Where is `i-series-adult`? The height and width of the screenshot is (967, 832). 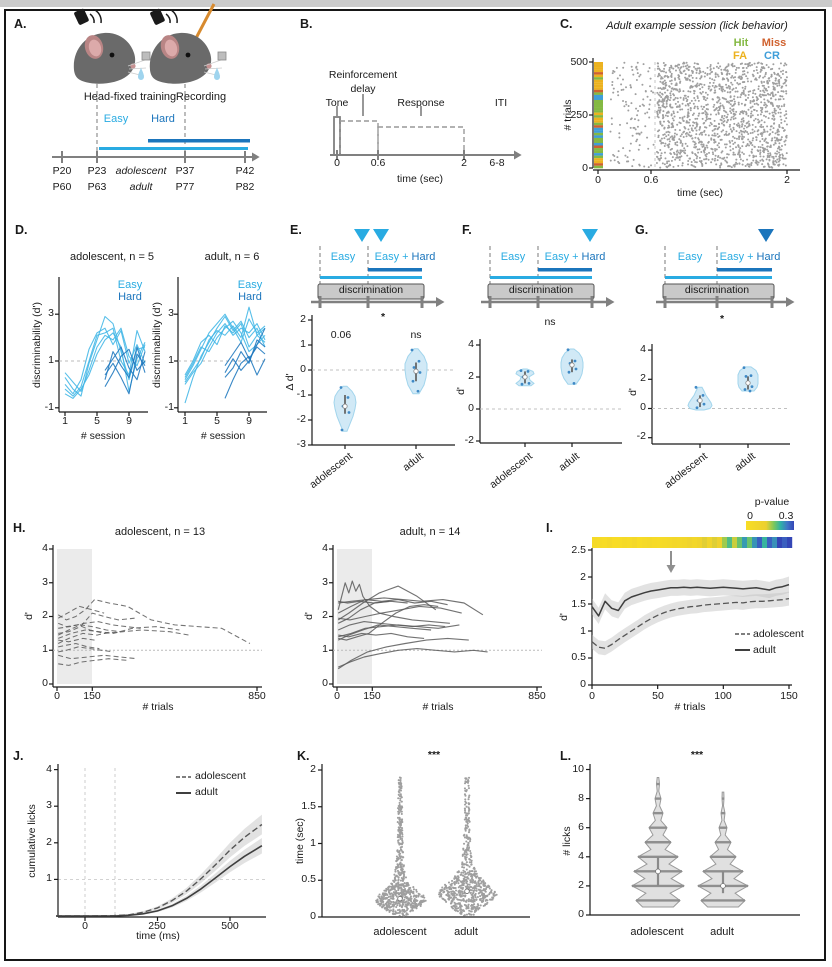
i-series-adult is located at coordinates (690, 600).